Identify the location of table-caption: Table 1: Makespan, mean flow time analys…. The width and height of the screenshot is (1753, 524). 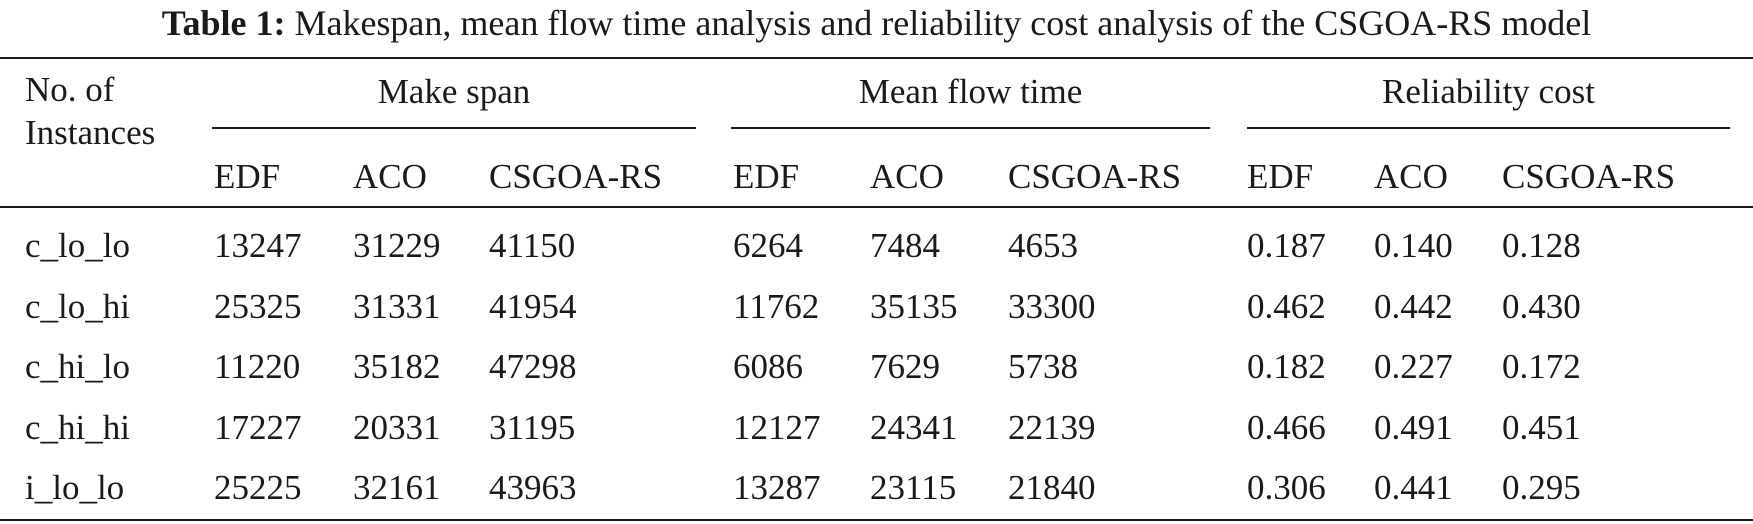
(876, 23).